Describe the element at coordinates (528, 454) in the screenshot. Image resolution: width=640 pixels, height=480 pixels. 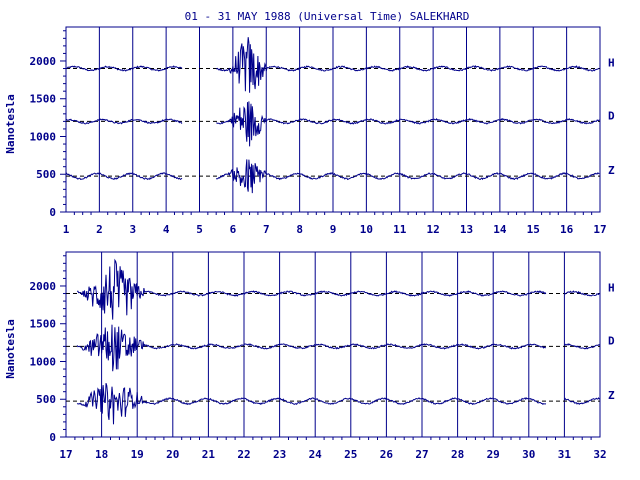
I see `x-tick-label: 30` at that location.